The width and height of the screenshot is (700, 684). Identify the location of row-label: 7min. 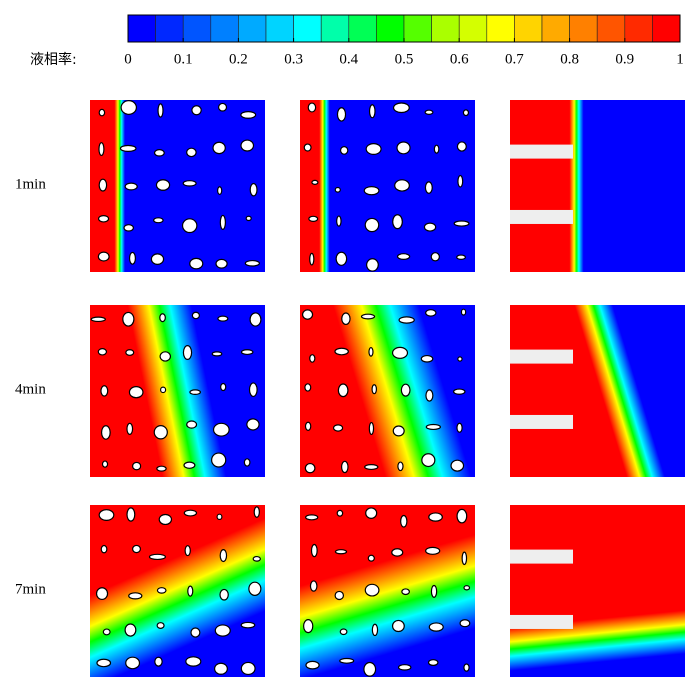
(30, 589).